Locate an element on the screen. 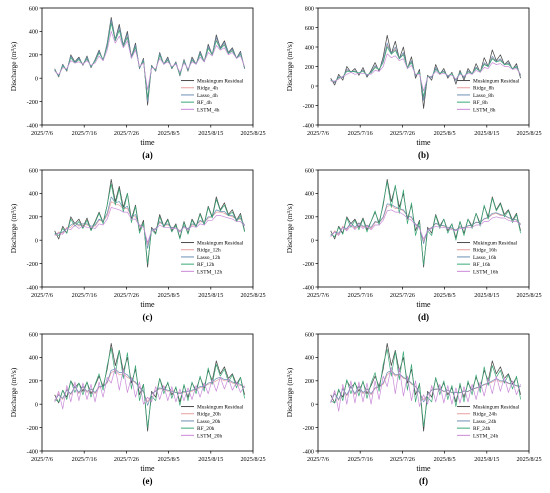 The width and height of the screenshot is (550, 493). legend-label-lasso: Lasso_24h is located at coordinates (485, 422).